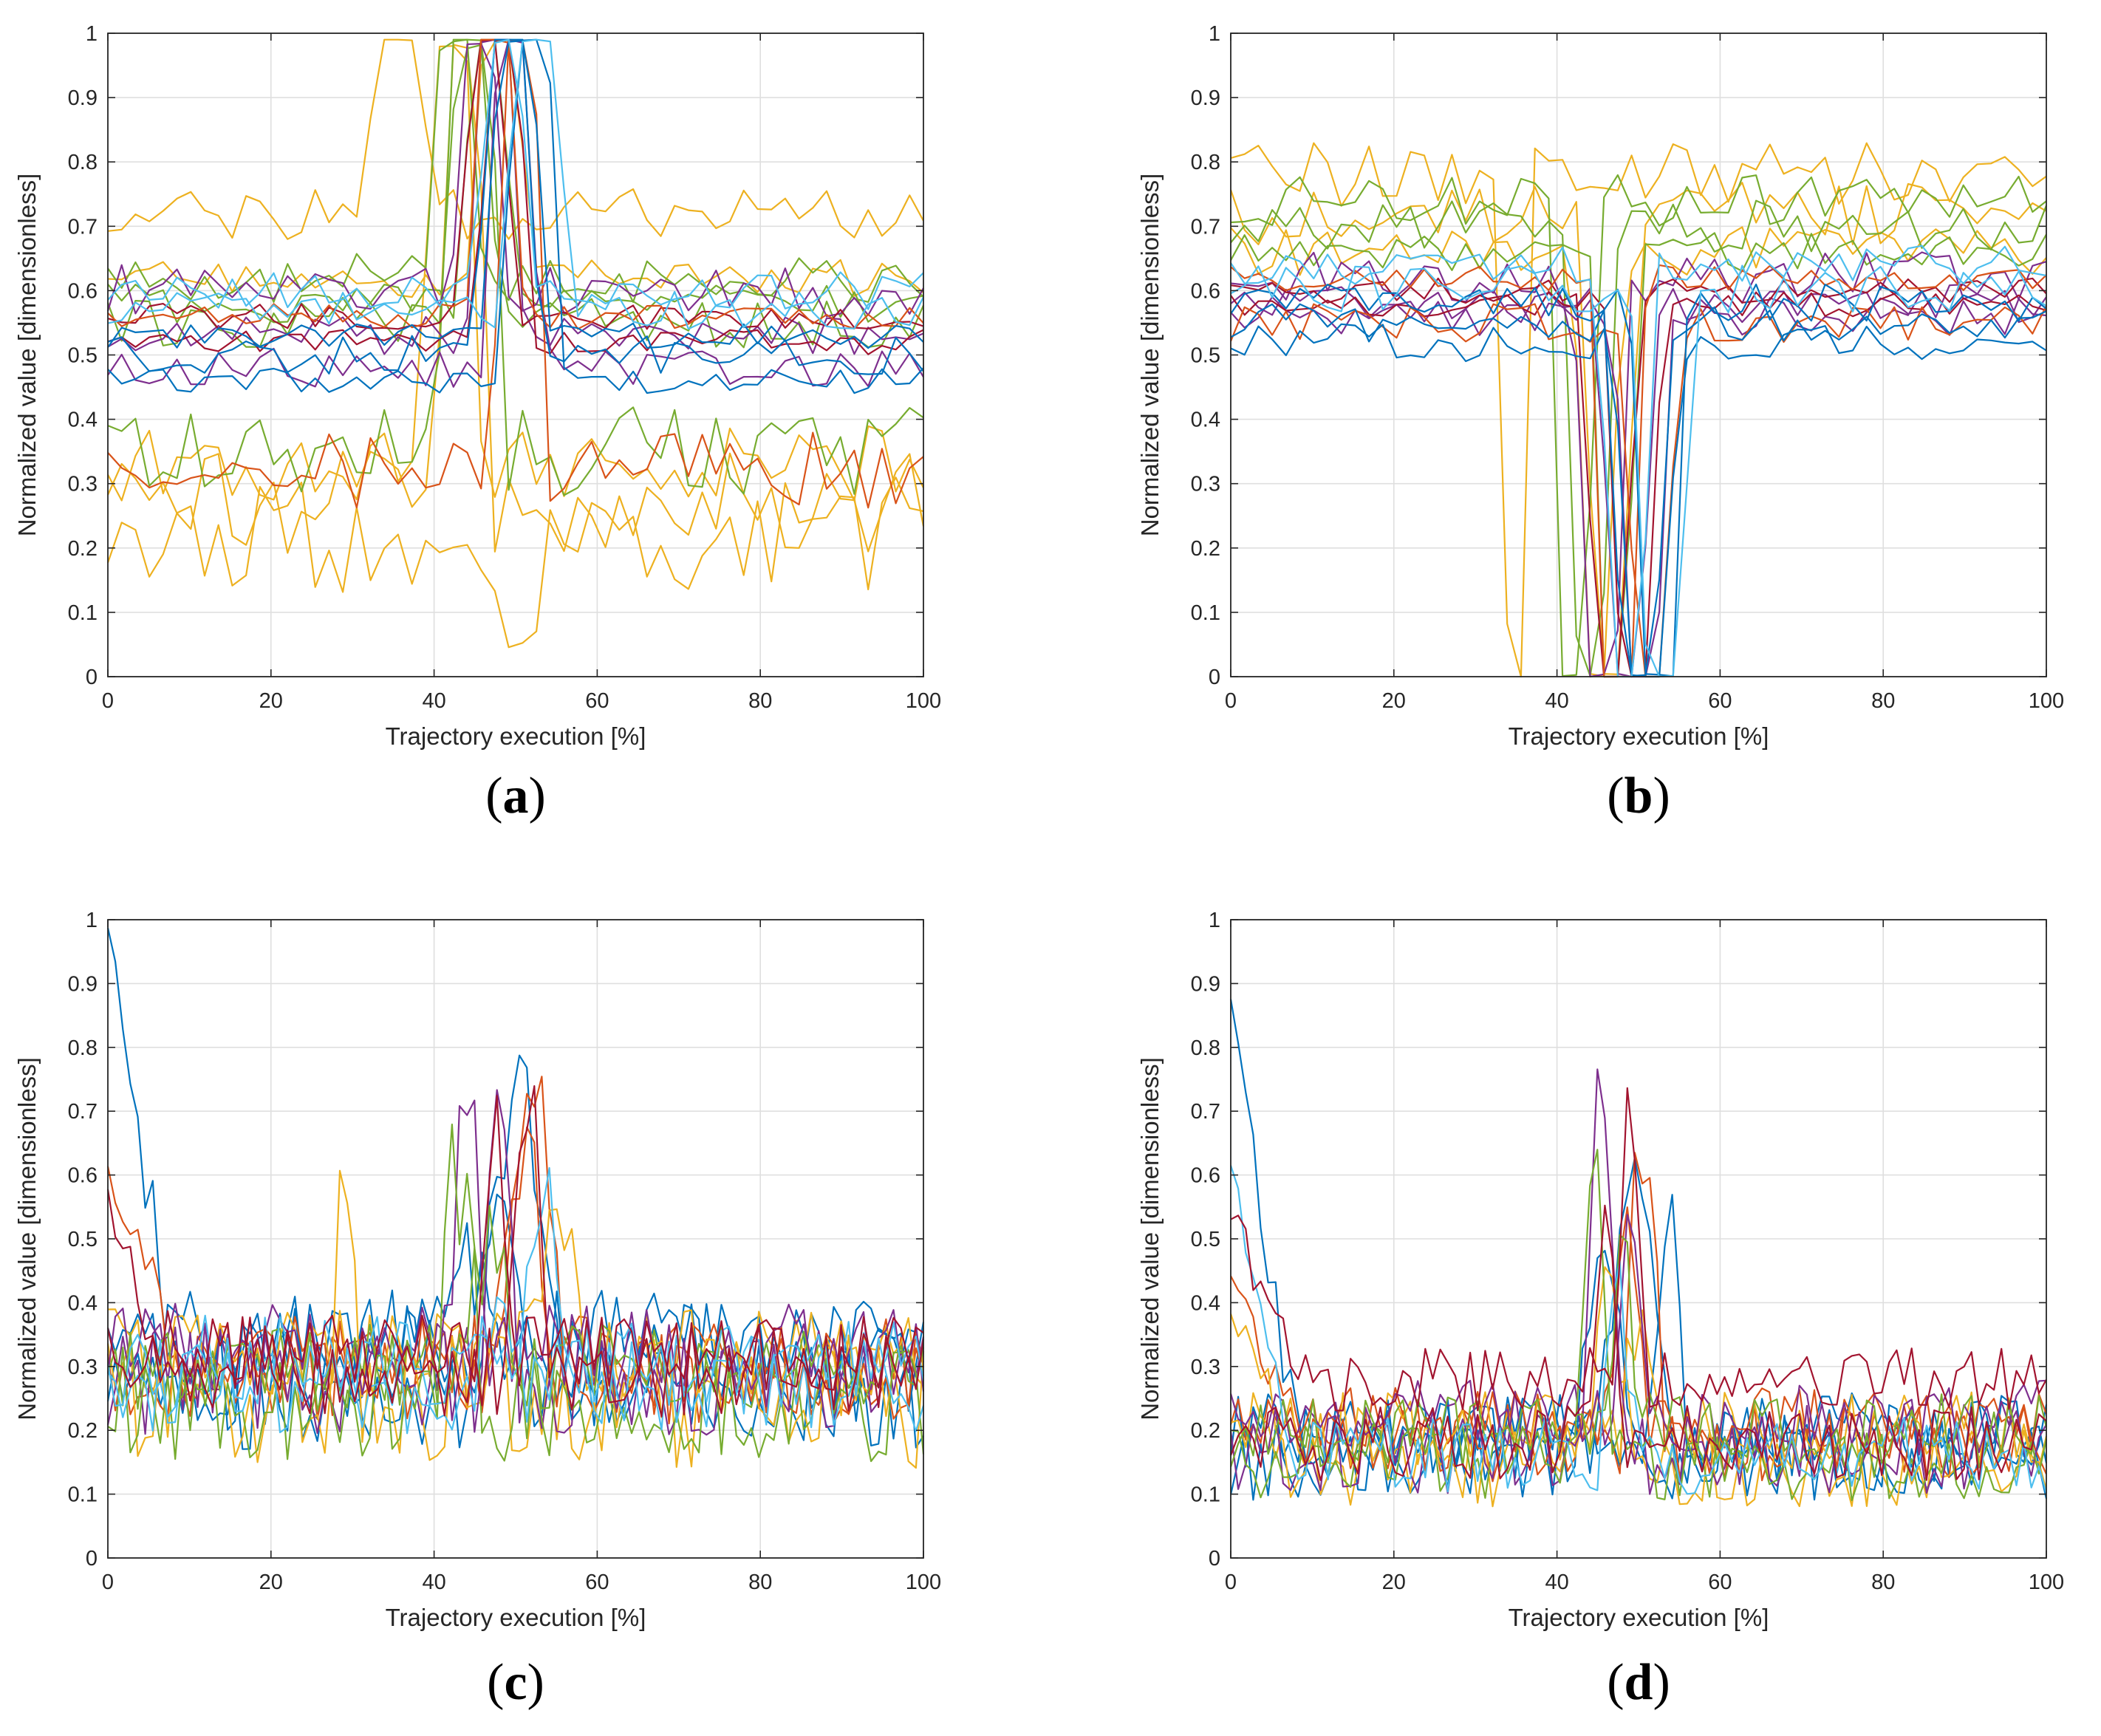 The width and height of the screenshot is (2101, 1736). I want to click on panel-caption: (a), so click(515, 796).